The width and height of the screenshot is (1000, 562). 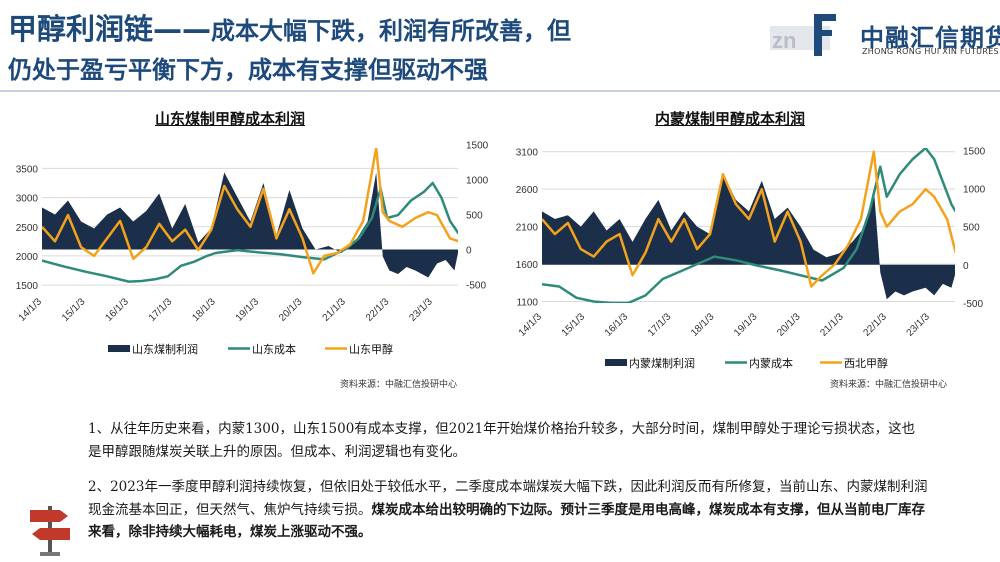 I want to click on source-note-shandong: 资料来源：中融汇信投研中心, so click(x=399, y=385).